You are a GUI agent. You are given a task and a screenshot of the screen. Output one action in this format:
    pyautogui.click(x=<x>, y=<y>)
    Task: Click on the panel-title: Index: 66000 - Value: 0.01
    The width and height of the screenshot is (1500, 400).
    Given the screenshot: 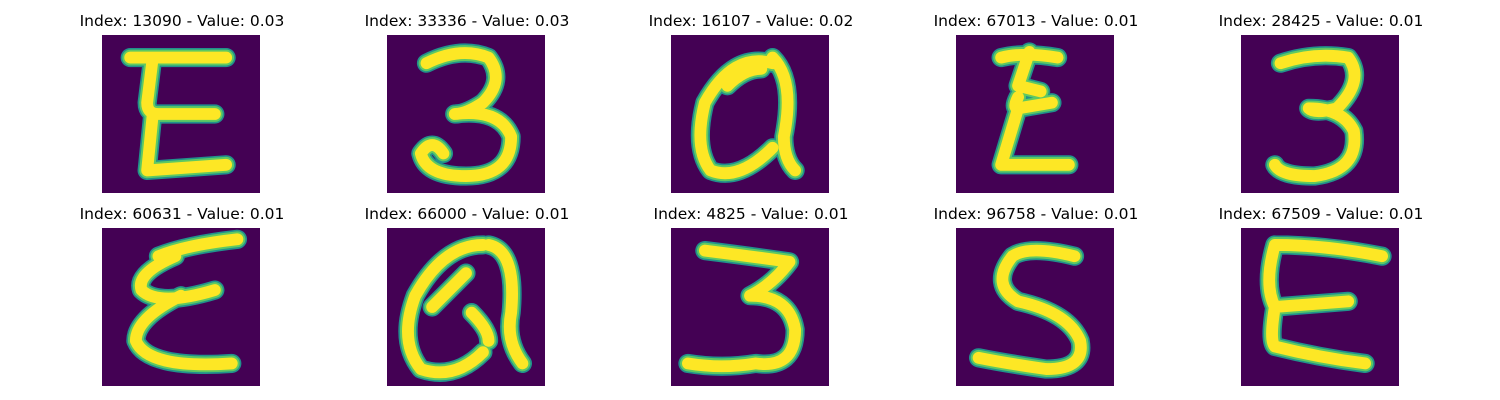 What is the action you would take?
    pyautogui.click(x=467, y=214)
    